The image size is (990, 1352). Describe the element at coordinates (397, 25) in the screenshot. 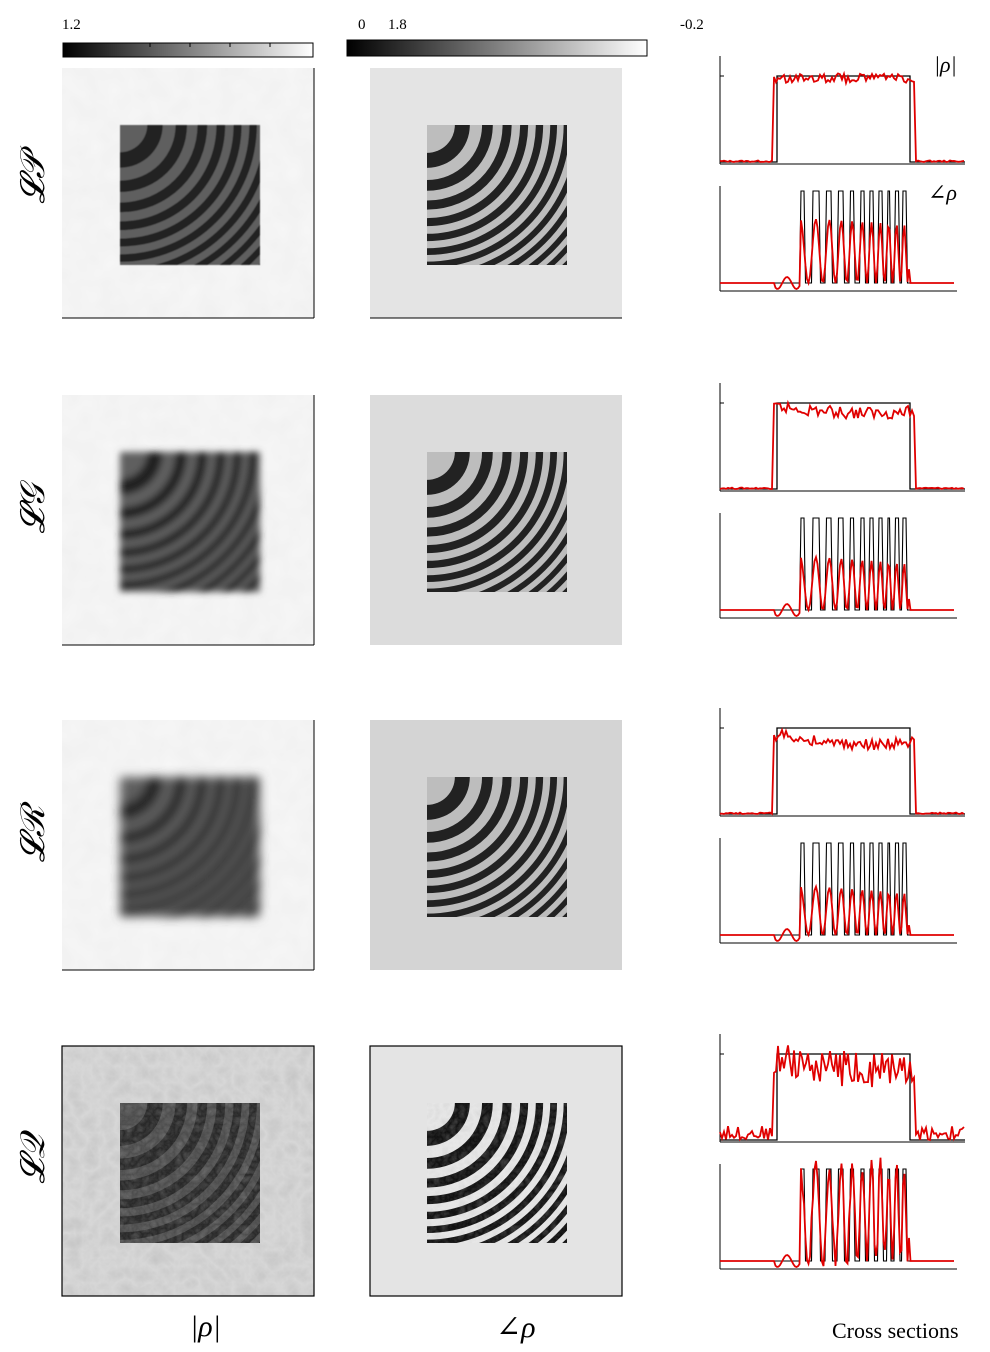

I see `phase-colorbar-max: 1.8` at that location.